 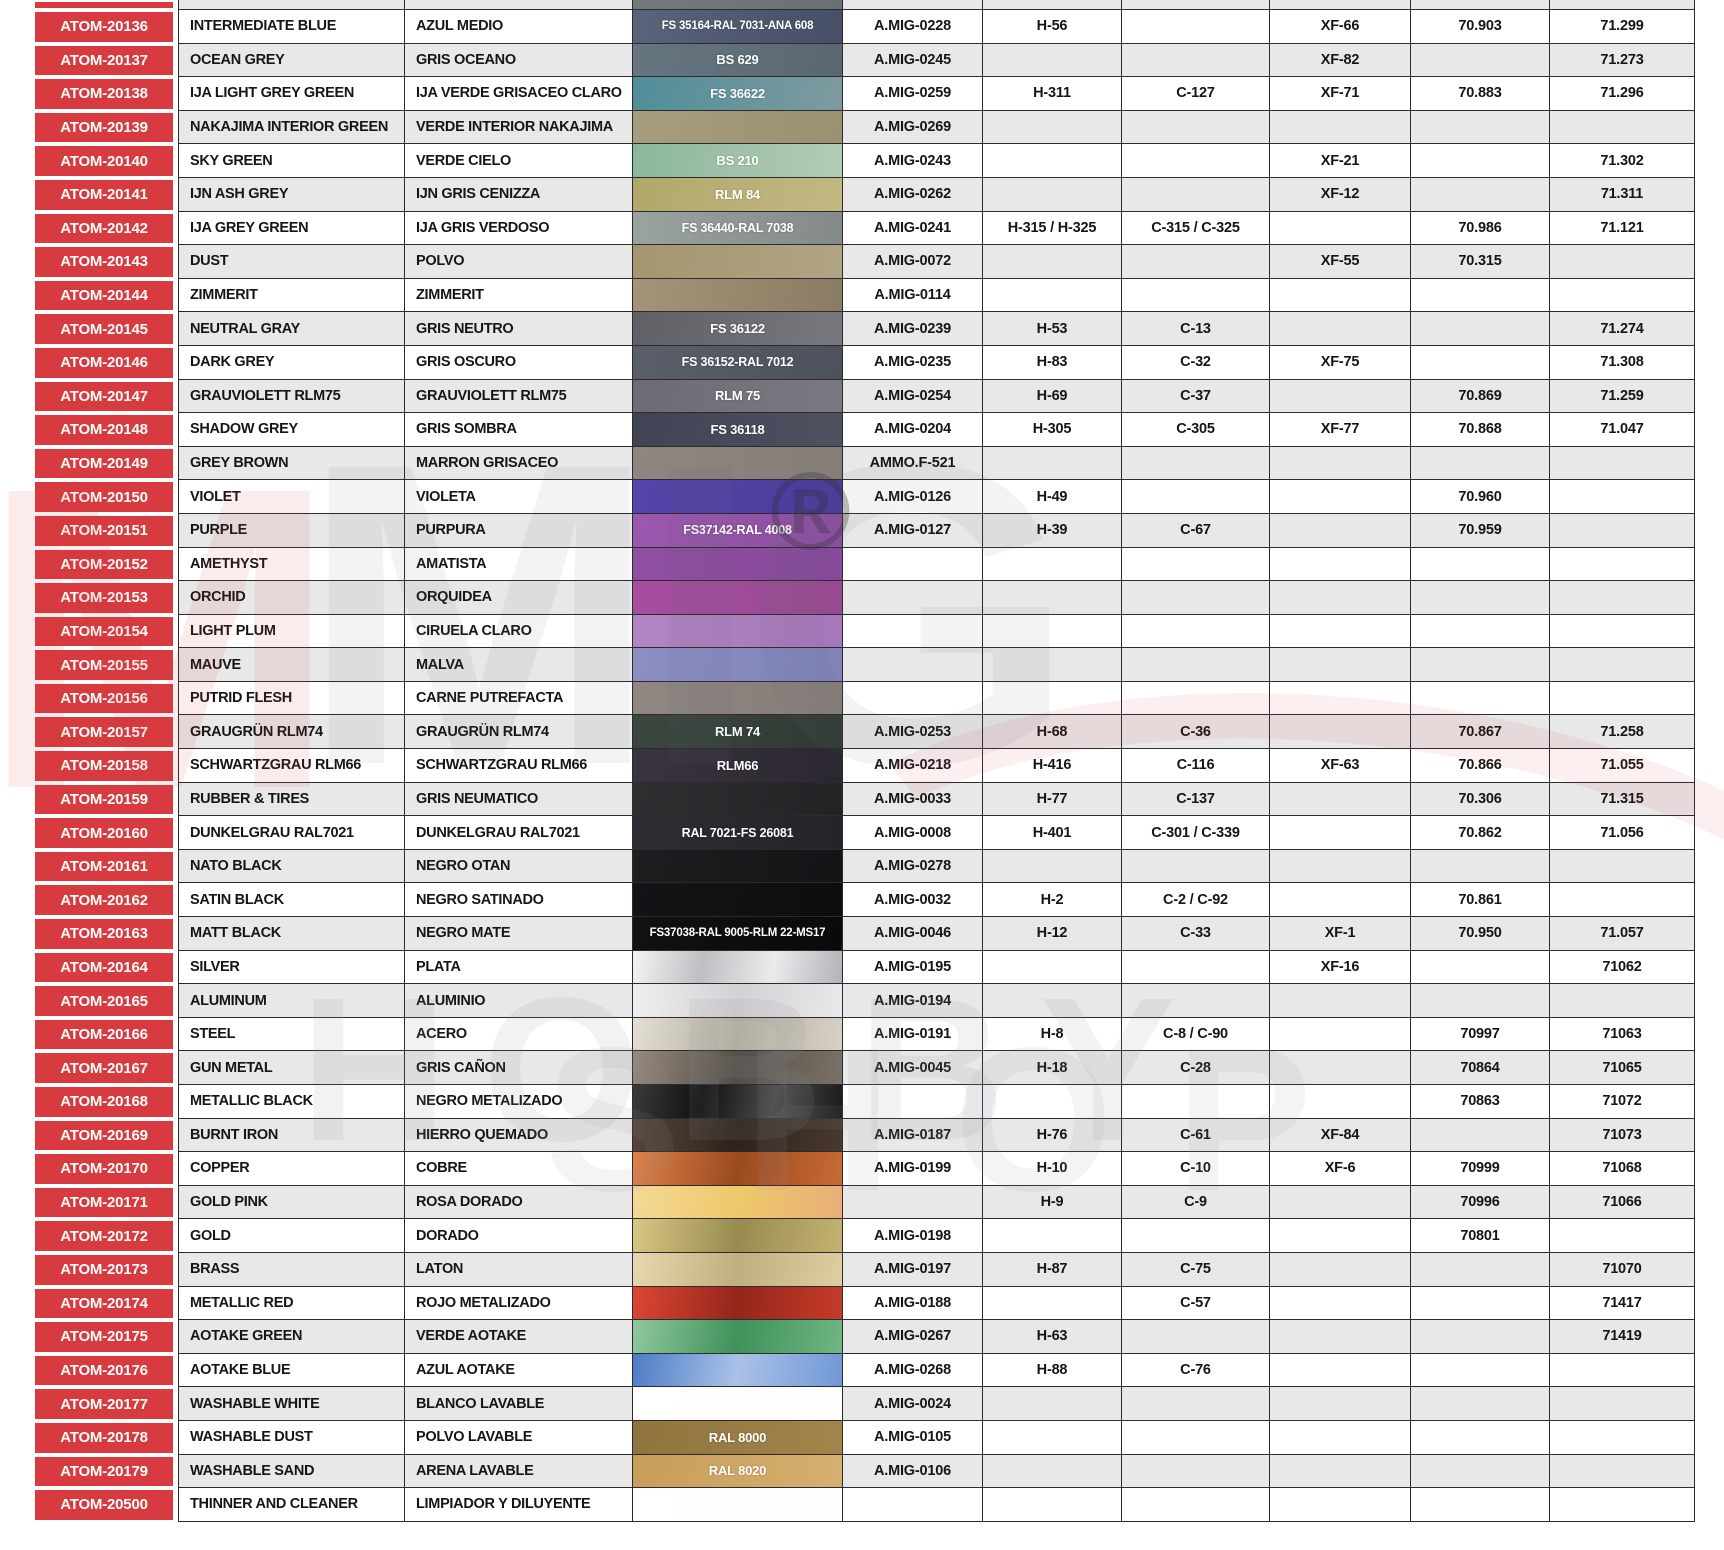 I want to click on ammo-ref-cell: A.MIG-0045, so click(x=913, y=1068).